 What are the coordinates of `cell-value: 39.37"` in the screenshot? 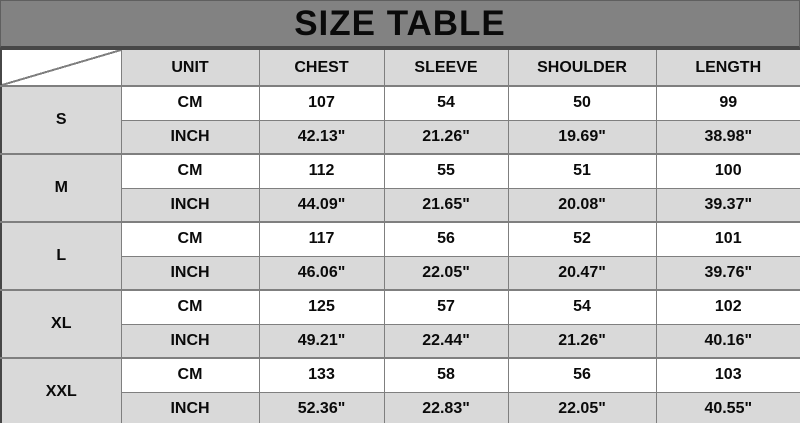 It's located at (727, 205).